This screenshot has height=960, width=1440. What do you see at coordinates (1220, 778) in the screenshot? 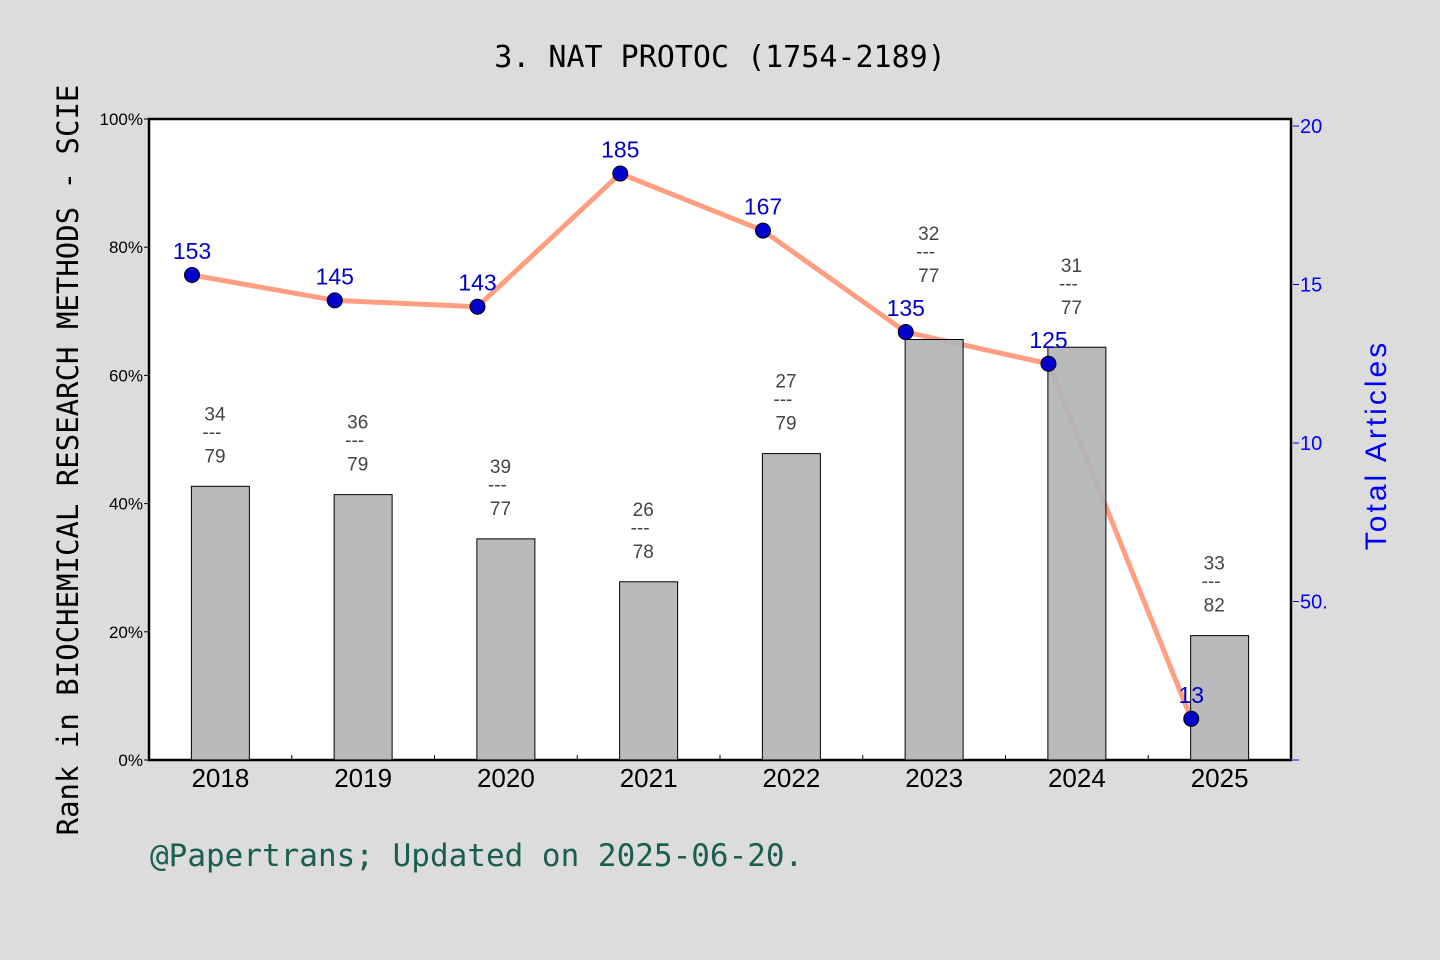
I see `x-tick-label: 2025` at bounding box center [1220, 778].